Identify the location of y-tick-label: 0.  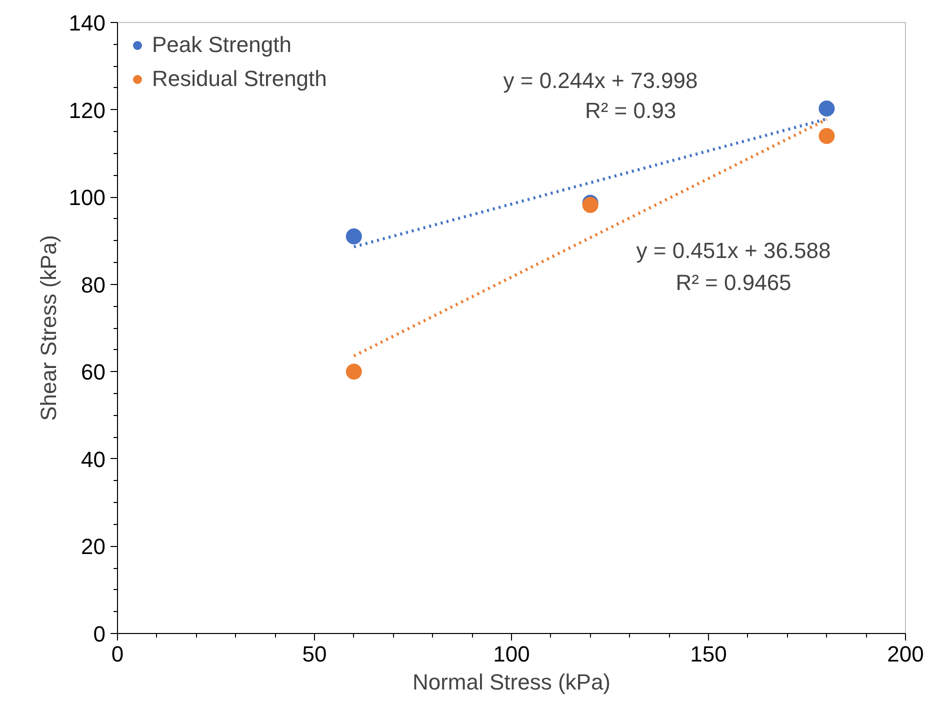
(99, 634).